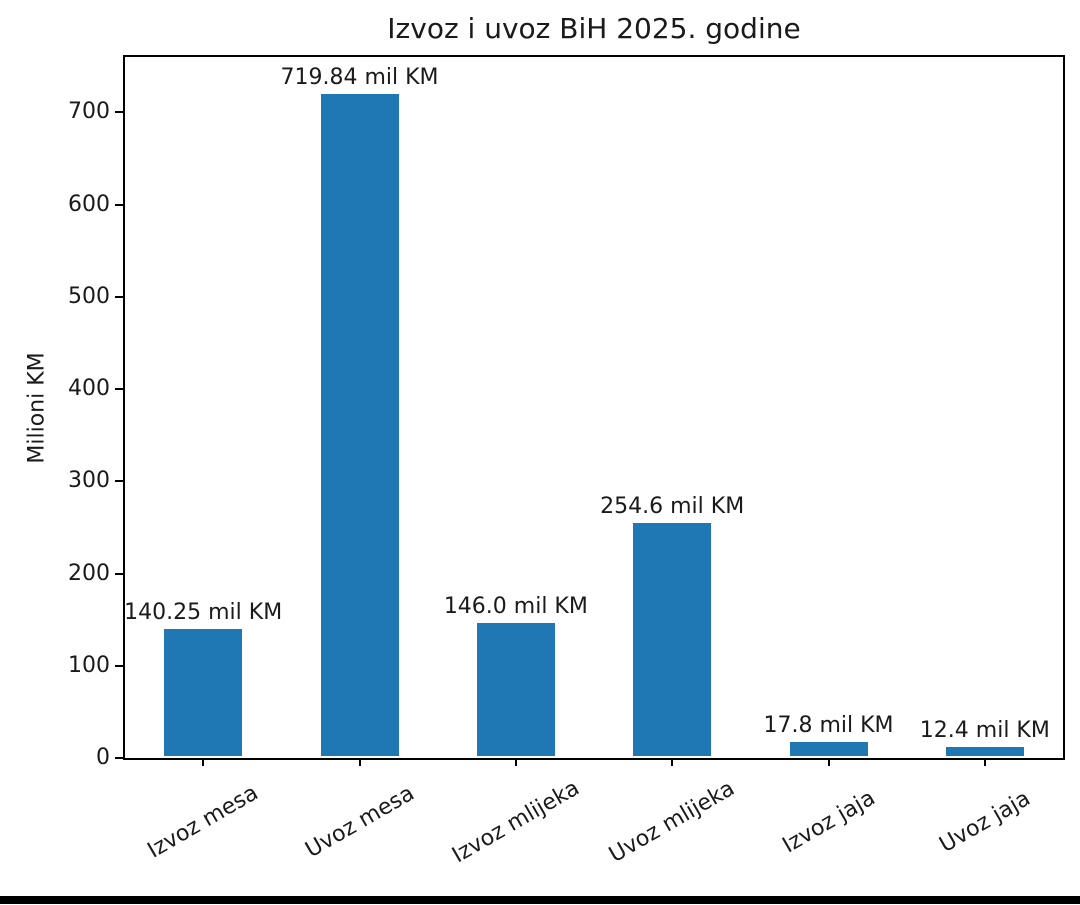  I want to click on x-tick-label: Uvoz mlijeka, so click(672, 822).